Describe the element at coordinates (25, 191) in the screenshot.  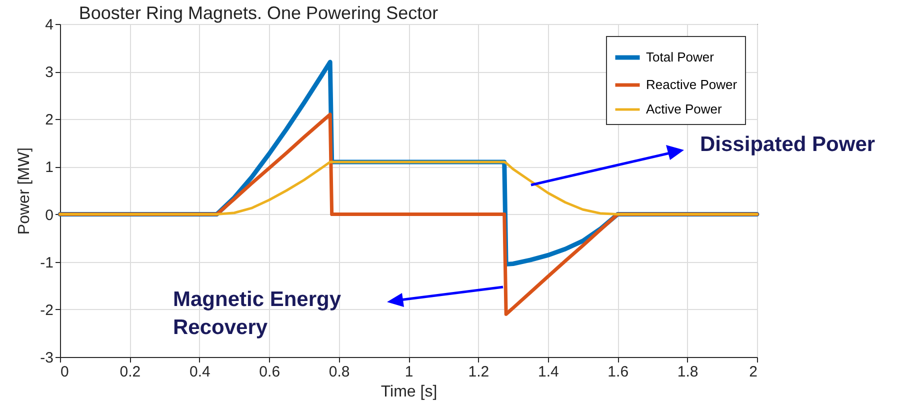
I see `y-axis-title: Power [MW]` at that location.